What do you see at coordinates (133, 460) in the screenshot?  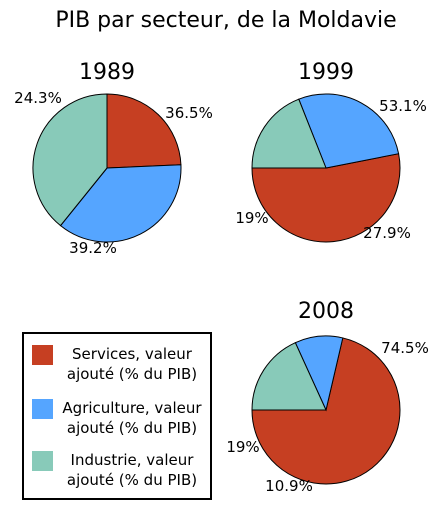 I see `legend-label-industrie-line1: Industrie, valeur` at bounding box center [133, 460].